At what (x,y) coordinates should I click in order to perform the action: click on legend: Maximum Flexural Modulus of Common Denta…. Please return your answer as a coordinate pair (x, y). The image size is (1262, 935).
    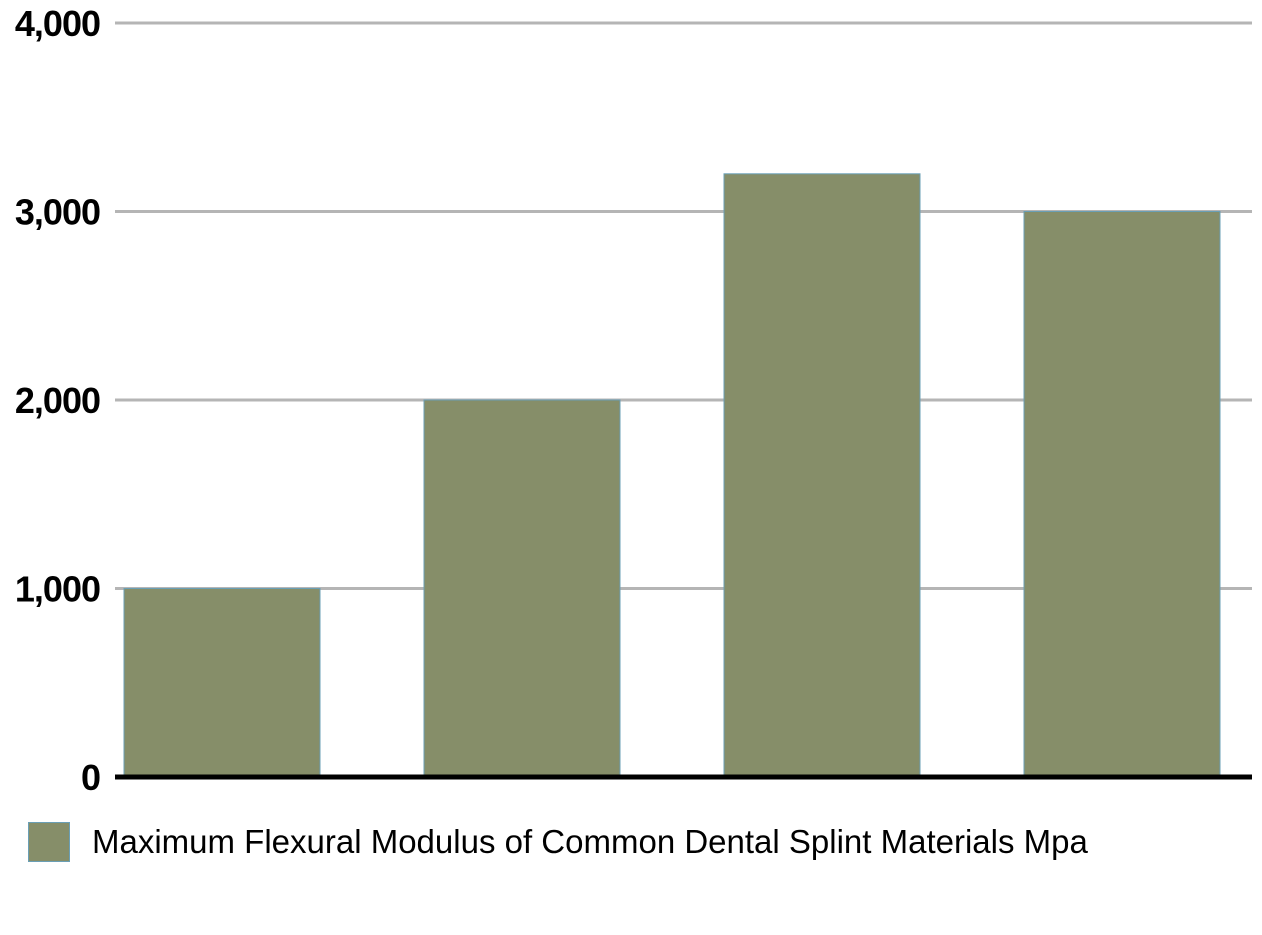
    Looking at the image, I should click on (558, 842).